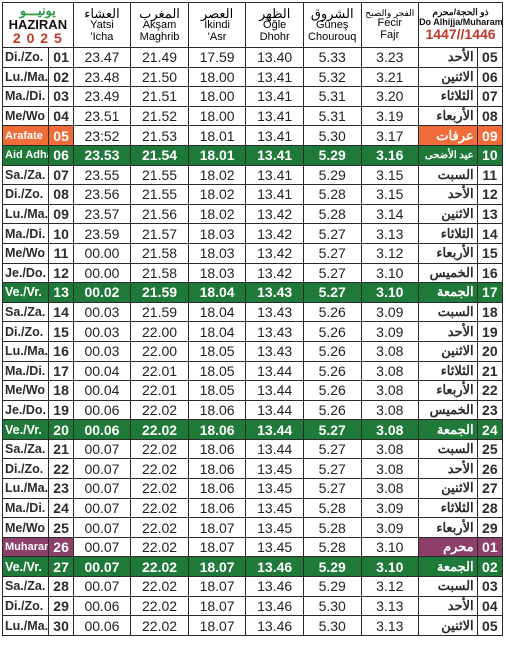 This screenshot has height=650, width=506. What do you see at coordinates (159, 116) in the screenshot?
I see `maghrib-time: 21.52` at bounding box center [159, 116].